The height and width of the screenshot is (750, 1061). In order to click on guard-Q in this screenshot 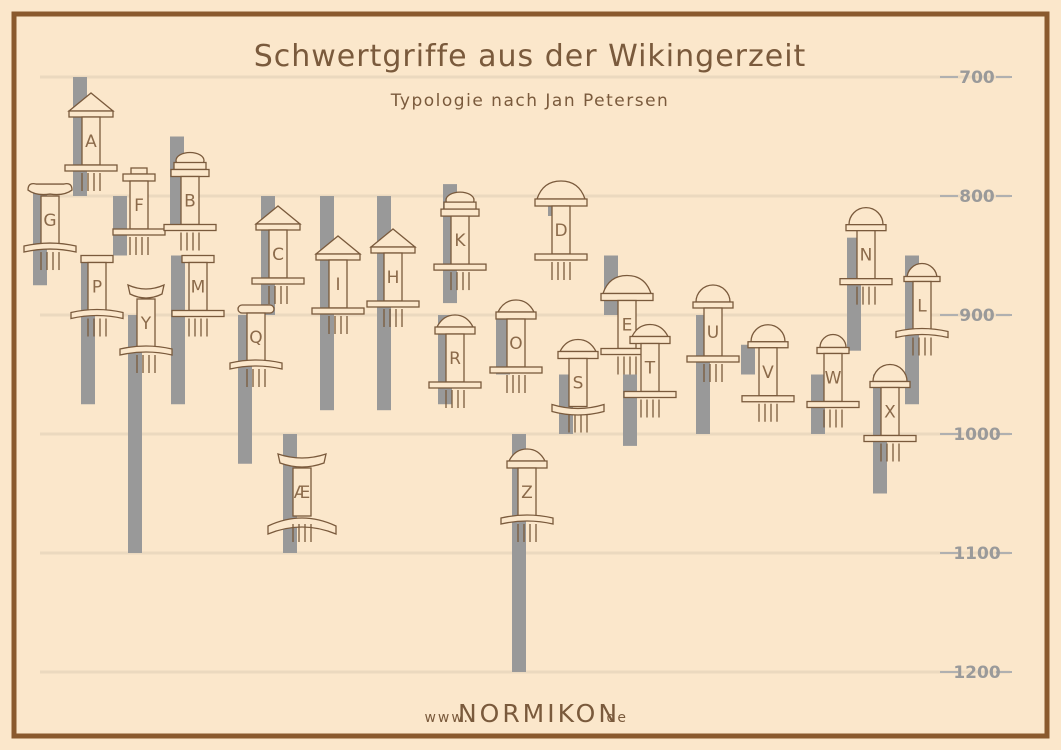, I will do `click(256, 364)`.